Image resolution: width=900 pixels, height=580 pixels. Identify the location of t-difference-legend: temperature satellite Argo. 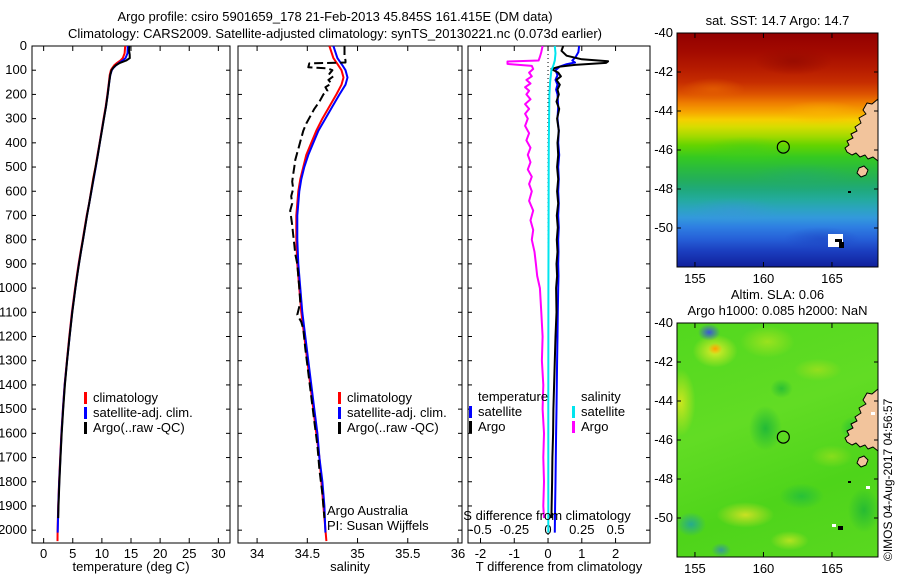
(508, 411).